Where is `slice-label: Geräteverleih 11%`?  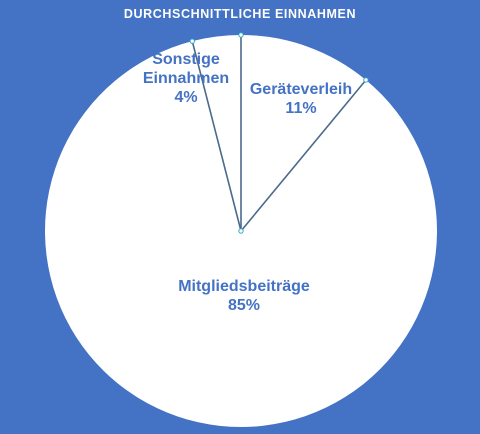
slice-label: Geräteverleih 11% is located at coordinates (301, 99).